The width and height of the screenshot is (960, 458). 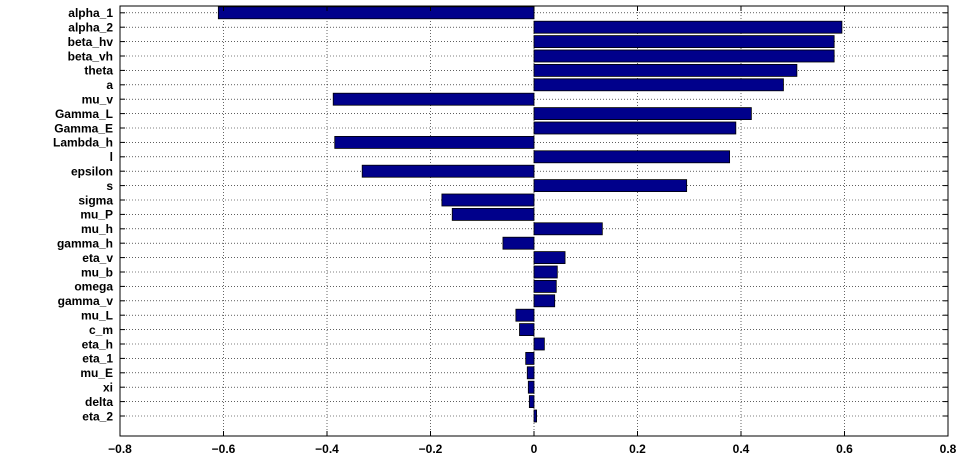 I want to click on y-category-label: mu_L, so click(x=97, y=316).